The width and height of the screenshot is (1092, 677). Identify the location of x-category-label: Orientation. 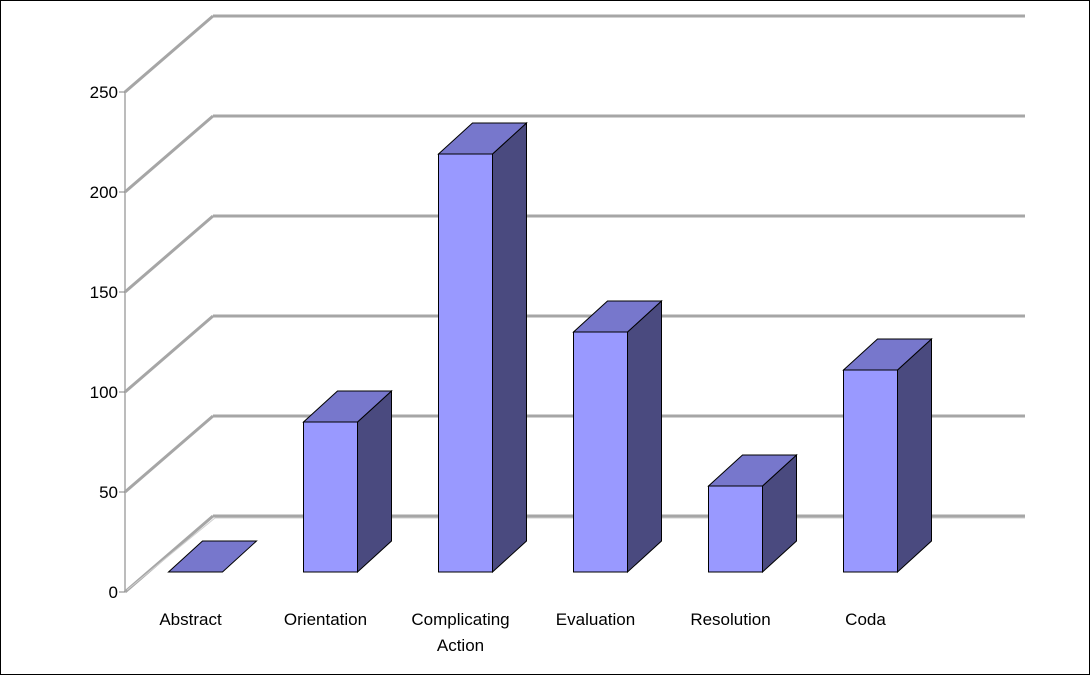
(325, 619).